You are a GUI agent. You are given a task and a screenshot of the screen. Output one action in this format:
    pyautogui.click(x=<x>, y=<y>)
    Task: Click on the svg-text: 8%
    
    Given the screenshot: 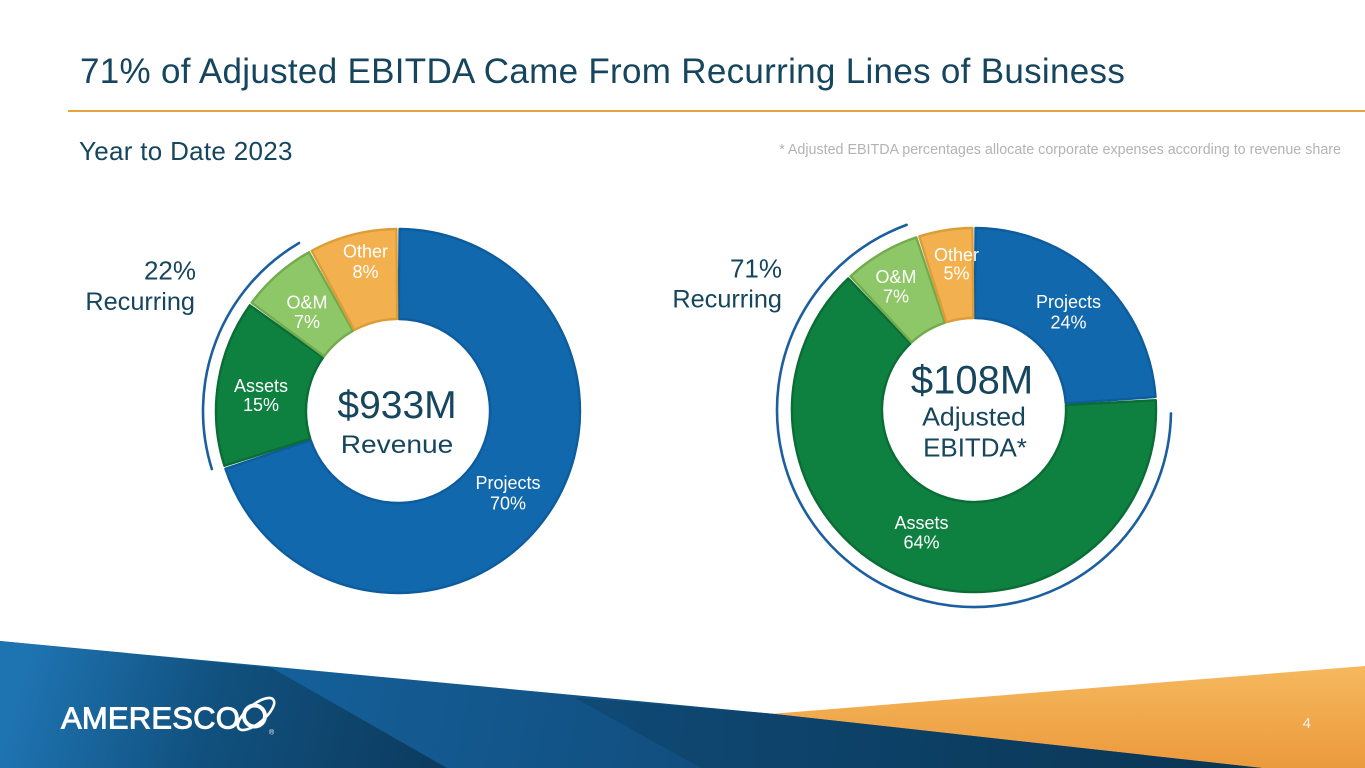 What is the action you would take?
    pyautogui.click(x=365, y=272)
    